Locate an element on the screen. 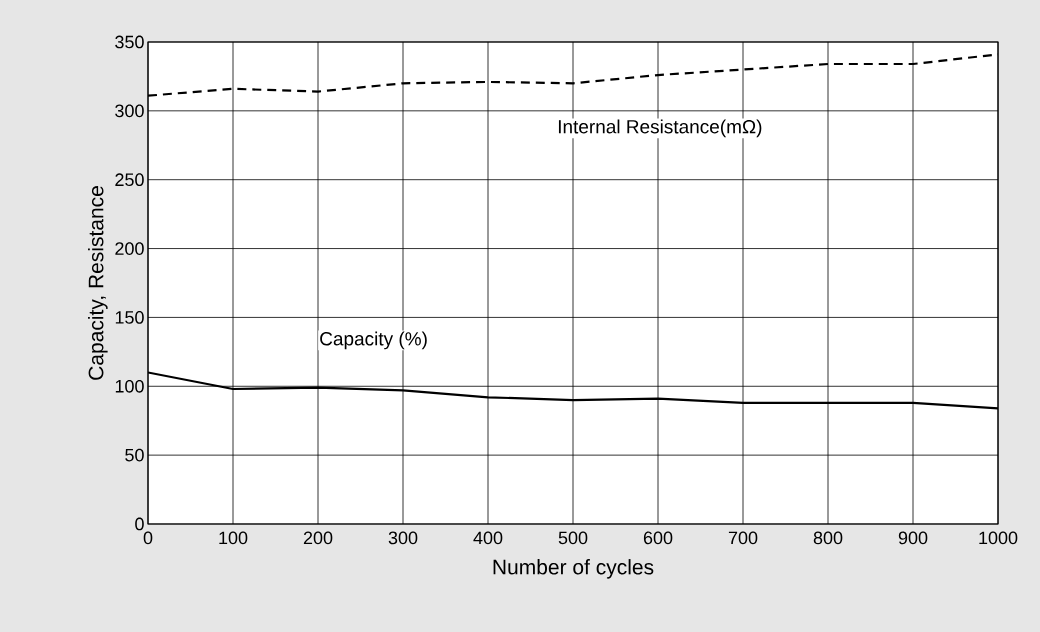 This screenshot has width=1040, height=632. y-axis-title: Capacity, Resistance is located at coordinates (98, 283).